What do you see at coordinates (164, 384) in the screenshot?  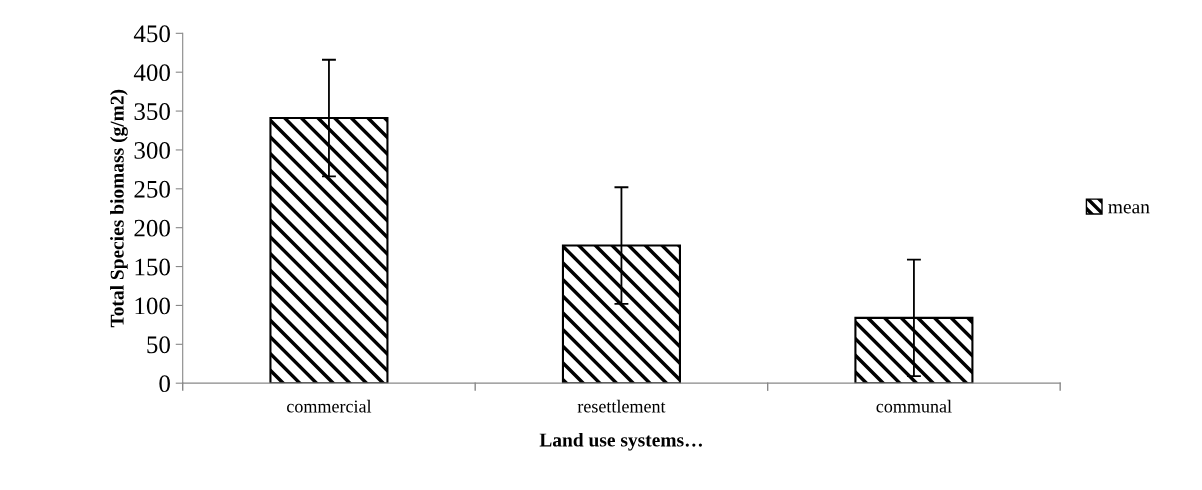 I see `y-tick-label: 0` at bounding box center [164, 384].